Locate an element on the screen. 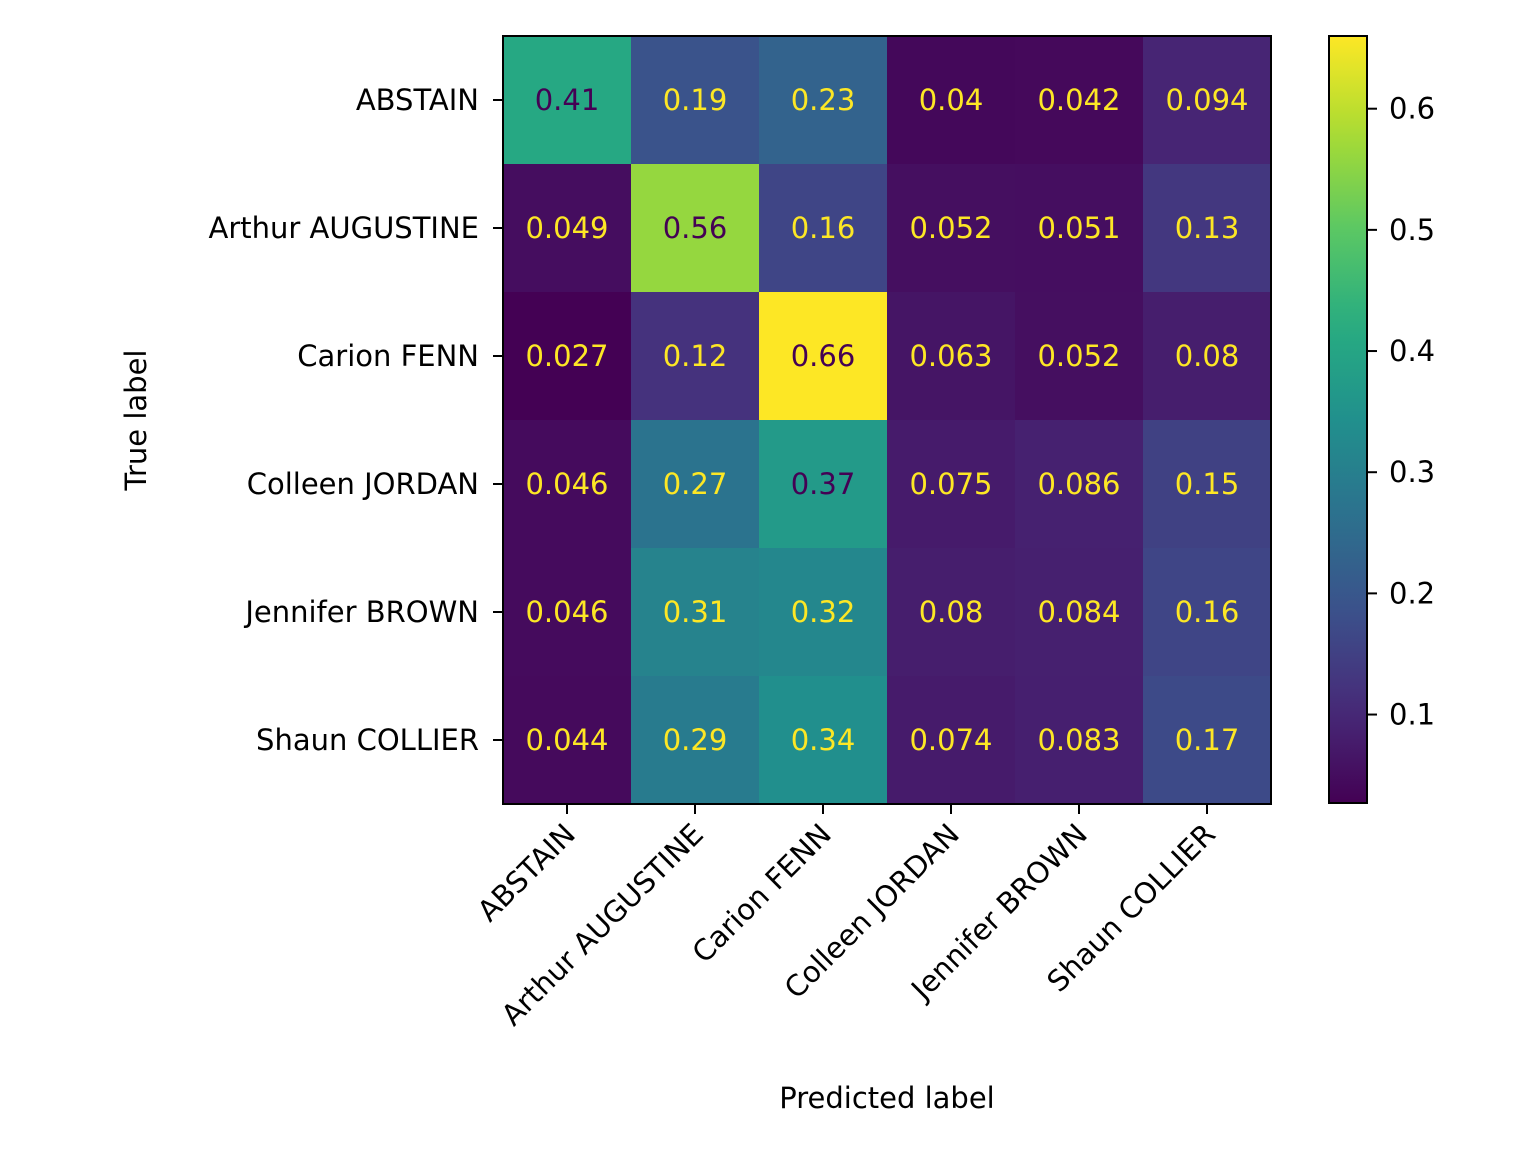 The height and width of the screenshot is (1152, 1536). cell-value-label: 0.27 is located at coordinates (695, 484).